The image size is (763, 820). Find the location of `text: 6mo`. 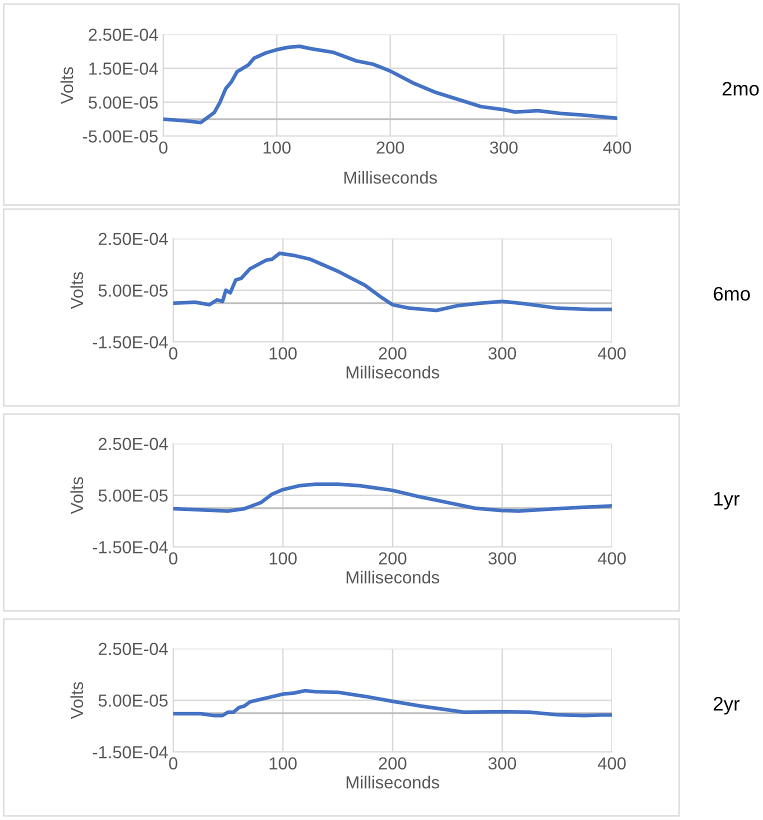

text: 6mo is located at coordinates (732, 293).